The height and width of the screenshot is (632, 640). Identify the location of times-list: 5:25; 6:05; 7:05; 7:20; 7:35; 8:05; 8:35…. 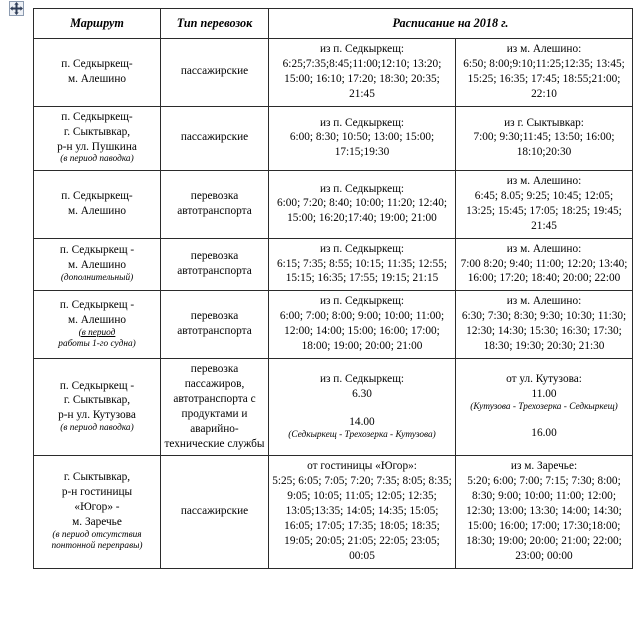
(362, 518).